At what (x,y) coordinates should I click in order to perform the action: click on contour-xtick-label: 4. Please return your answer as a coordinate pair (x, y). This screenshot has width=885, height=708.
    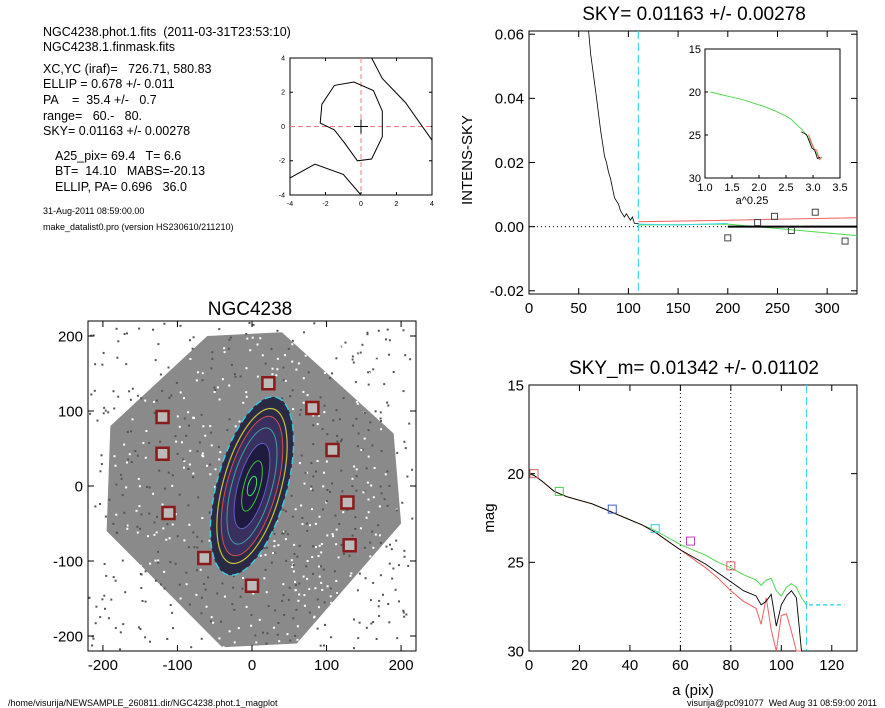
    Looking at the image, I should click on (432, 204).